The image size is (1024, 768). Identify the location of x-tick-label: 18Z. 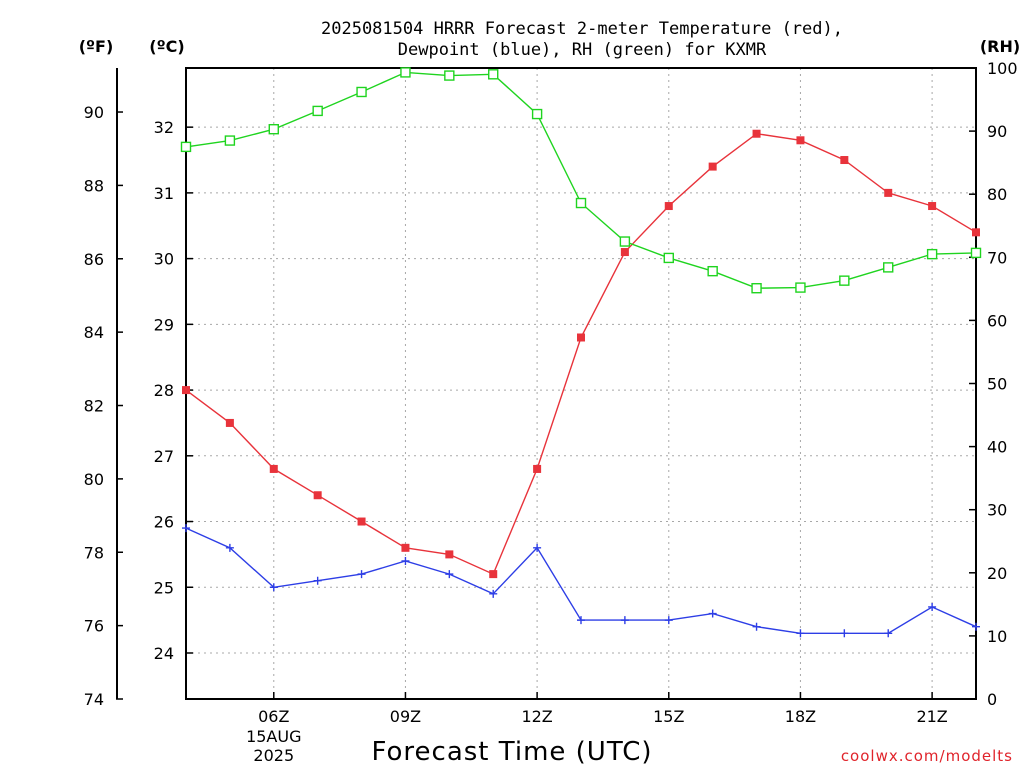
(800, 716).